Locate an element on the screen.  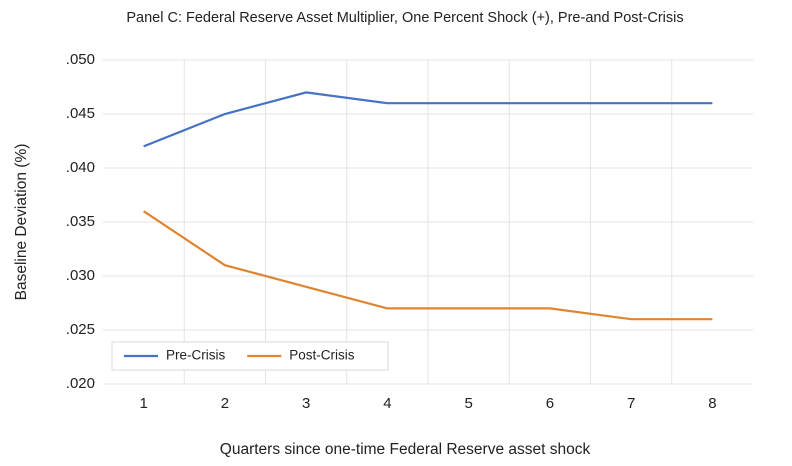
x-tick-label: 7 is located at coordinates (631, 403).